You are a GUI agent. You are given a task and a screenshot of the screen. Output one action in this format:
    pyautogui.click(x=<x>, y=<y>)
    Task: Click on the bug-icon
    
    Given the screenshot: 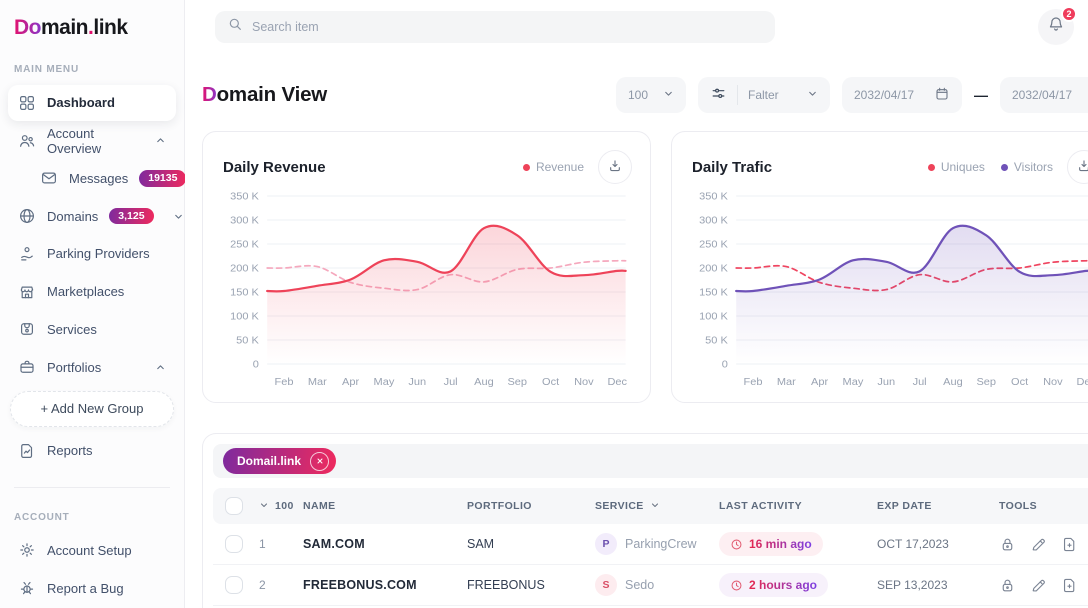 What is the action you would take?
    pyautogui.click(x=27, y=588)
    